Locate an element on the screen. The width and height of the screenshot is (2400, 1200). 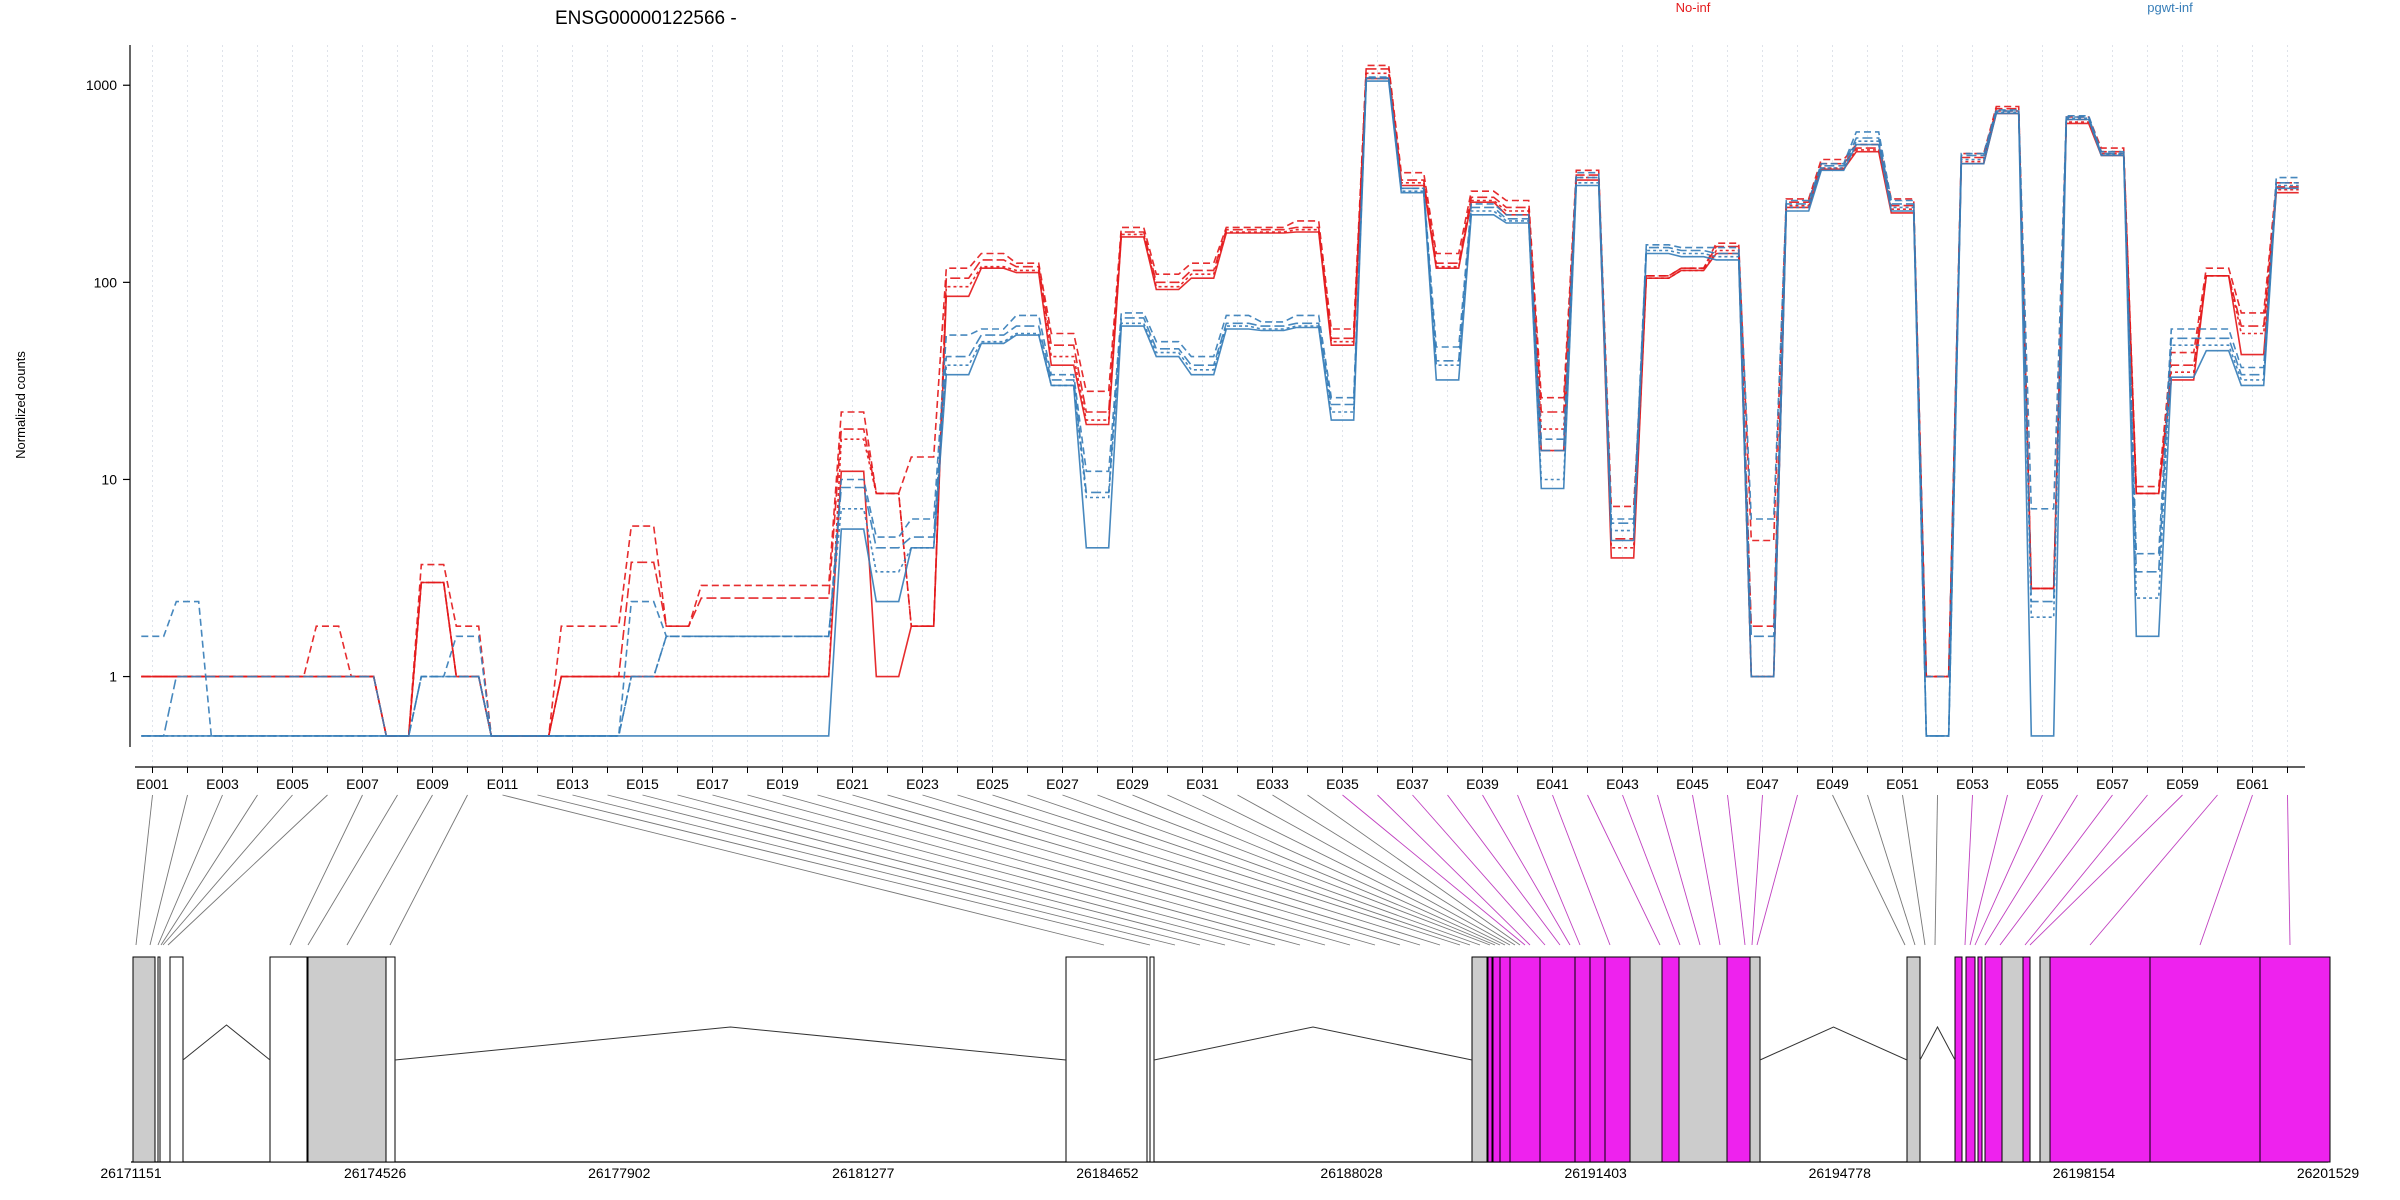
x-tick-label: E027 is located at coordinates (1062, 784).